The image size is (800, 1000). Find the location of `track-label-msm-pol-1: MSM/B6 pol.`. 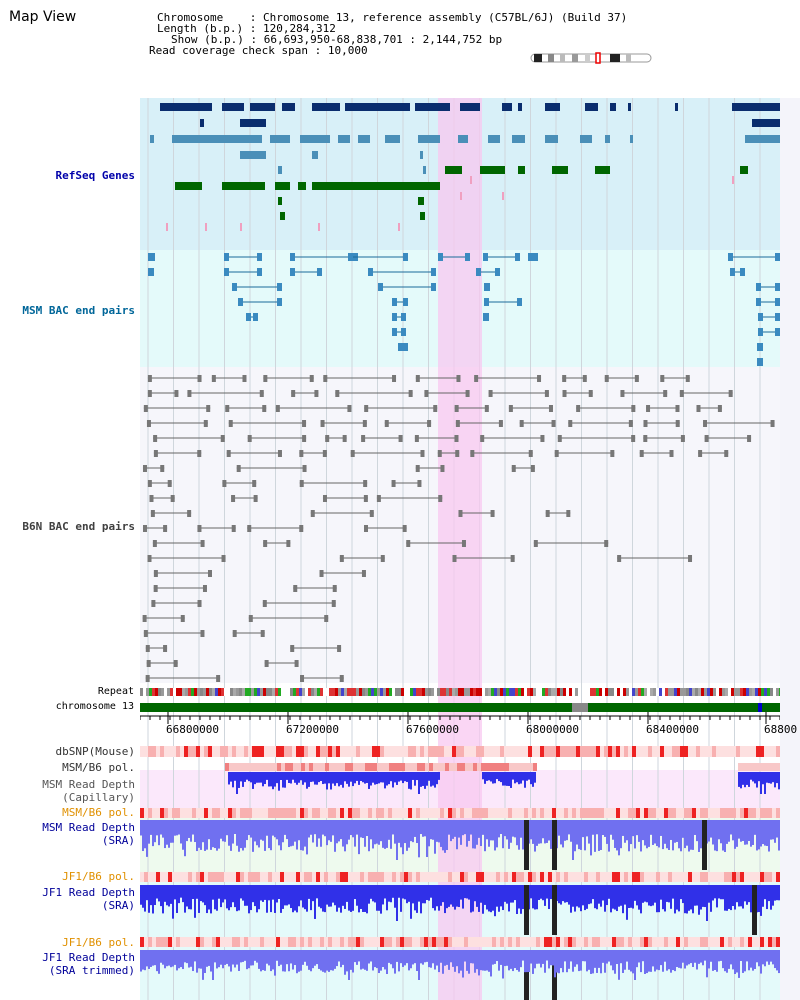

track-label-msm-pol-1: MSM/B6 pol. is located at coordinates (98, 767).